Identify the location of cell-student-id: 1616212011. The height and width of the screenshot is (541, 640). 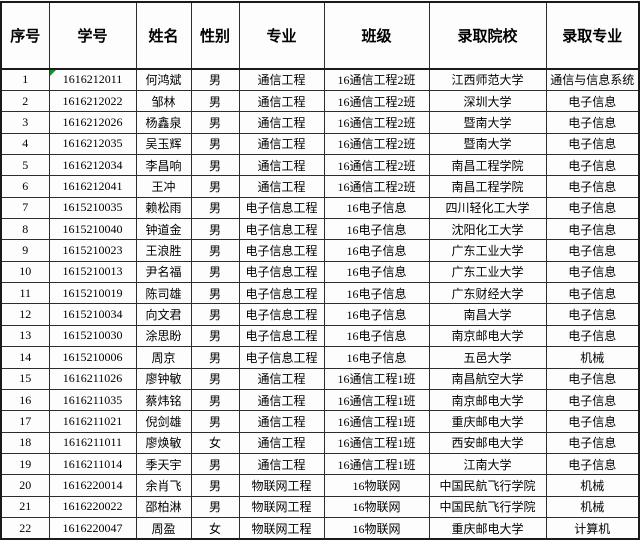
(92, 79).